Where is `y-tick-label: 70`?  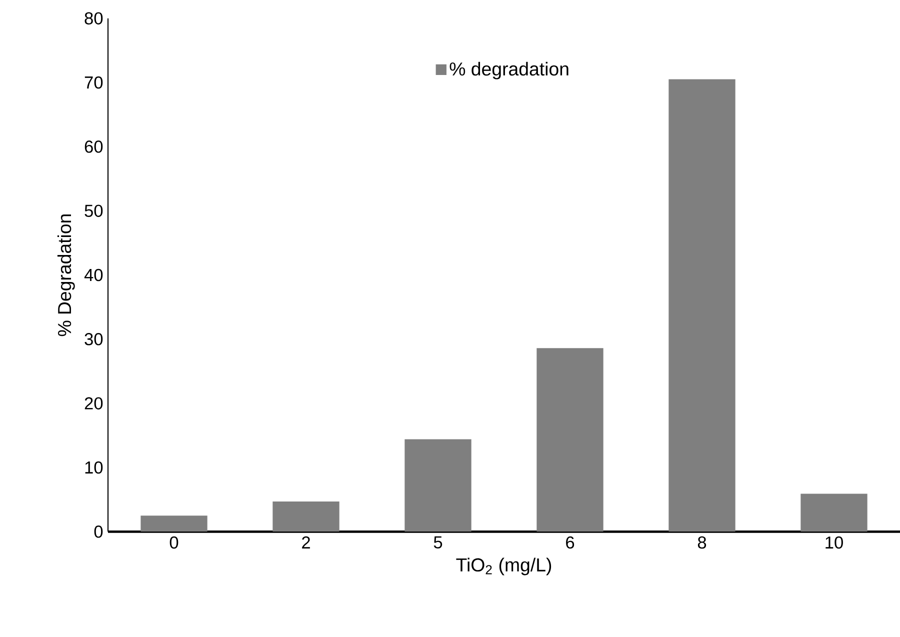 y-tick-label: 70 is located at coordinates (93, 82).